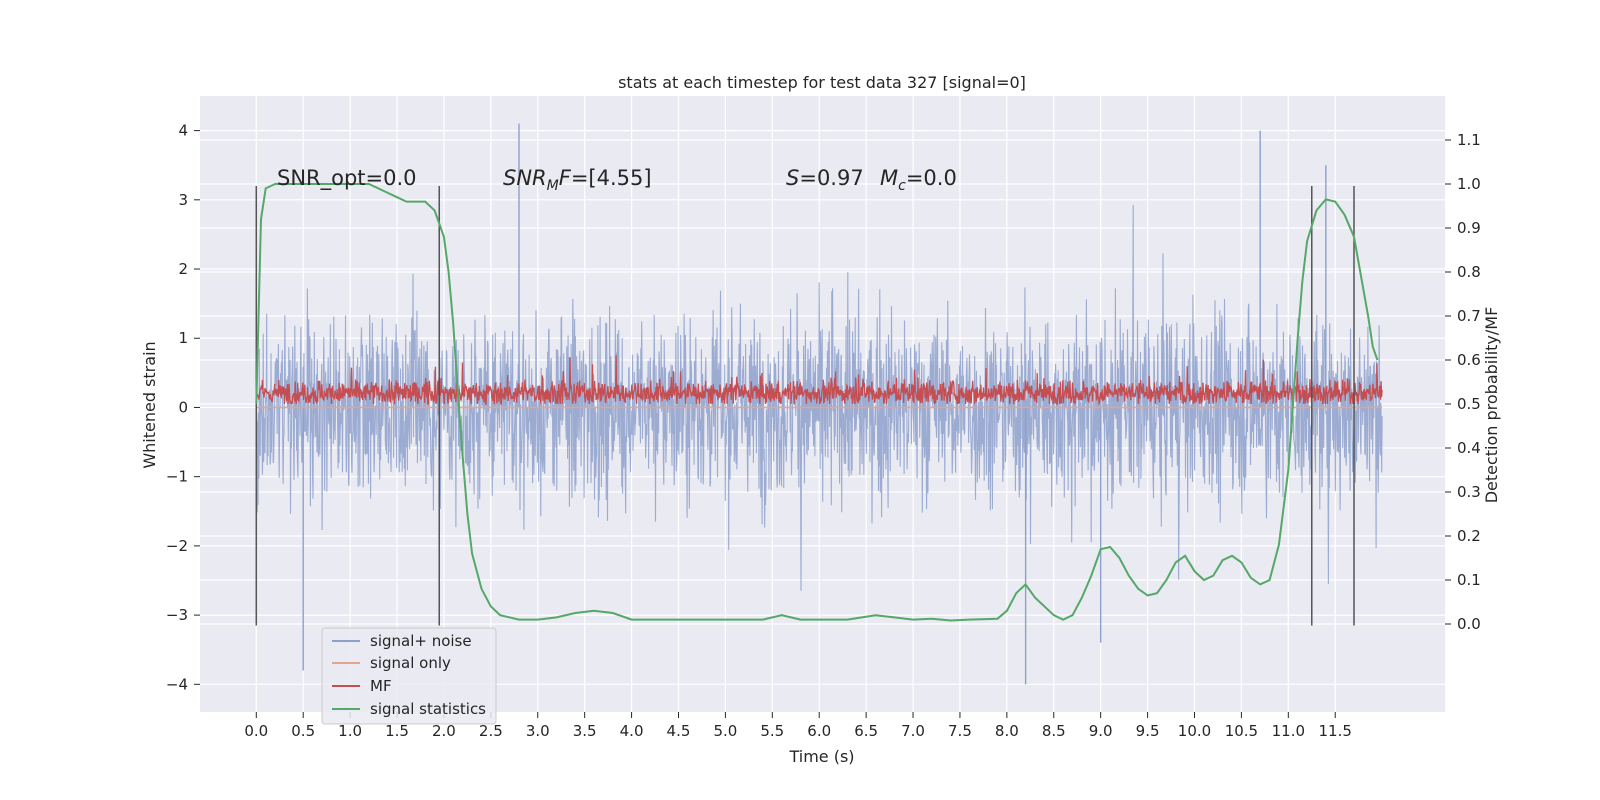 This screenshot has width=1600, height=800. What do you see at coordinates (1491, 405) in the screenshot?
I see `y2-axis-title: Detection probability/MF` at bounding box center [1491, 405].